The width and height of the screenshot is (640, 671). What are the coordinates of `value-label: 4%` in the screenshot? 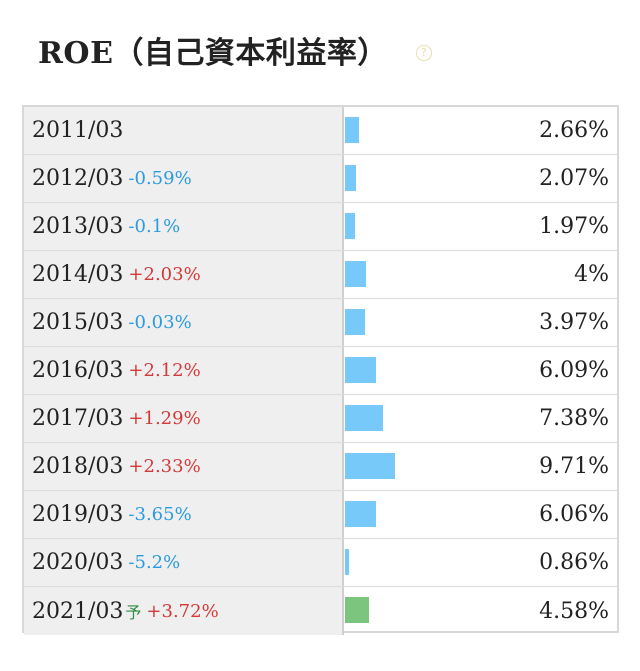 It's located at (591, 274).